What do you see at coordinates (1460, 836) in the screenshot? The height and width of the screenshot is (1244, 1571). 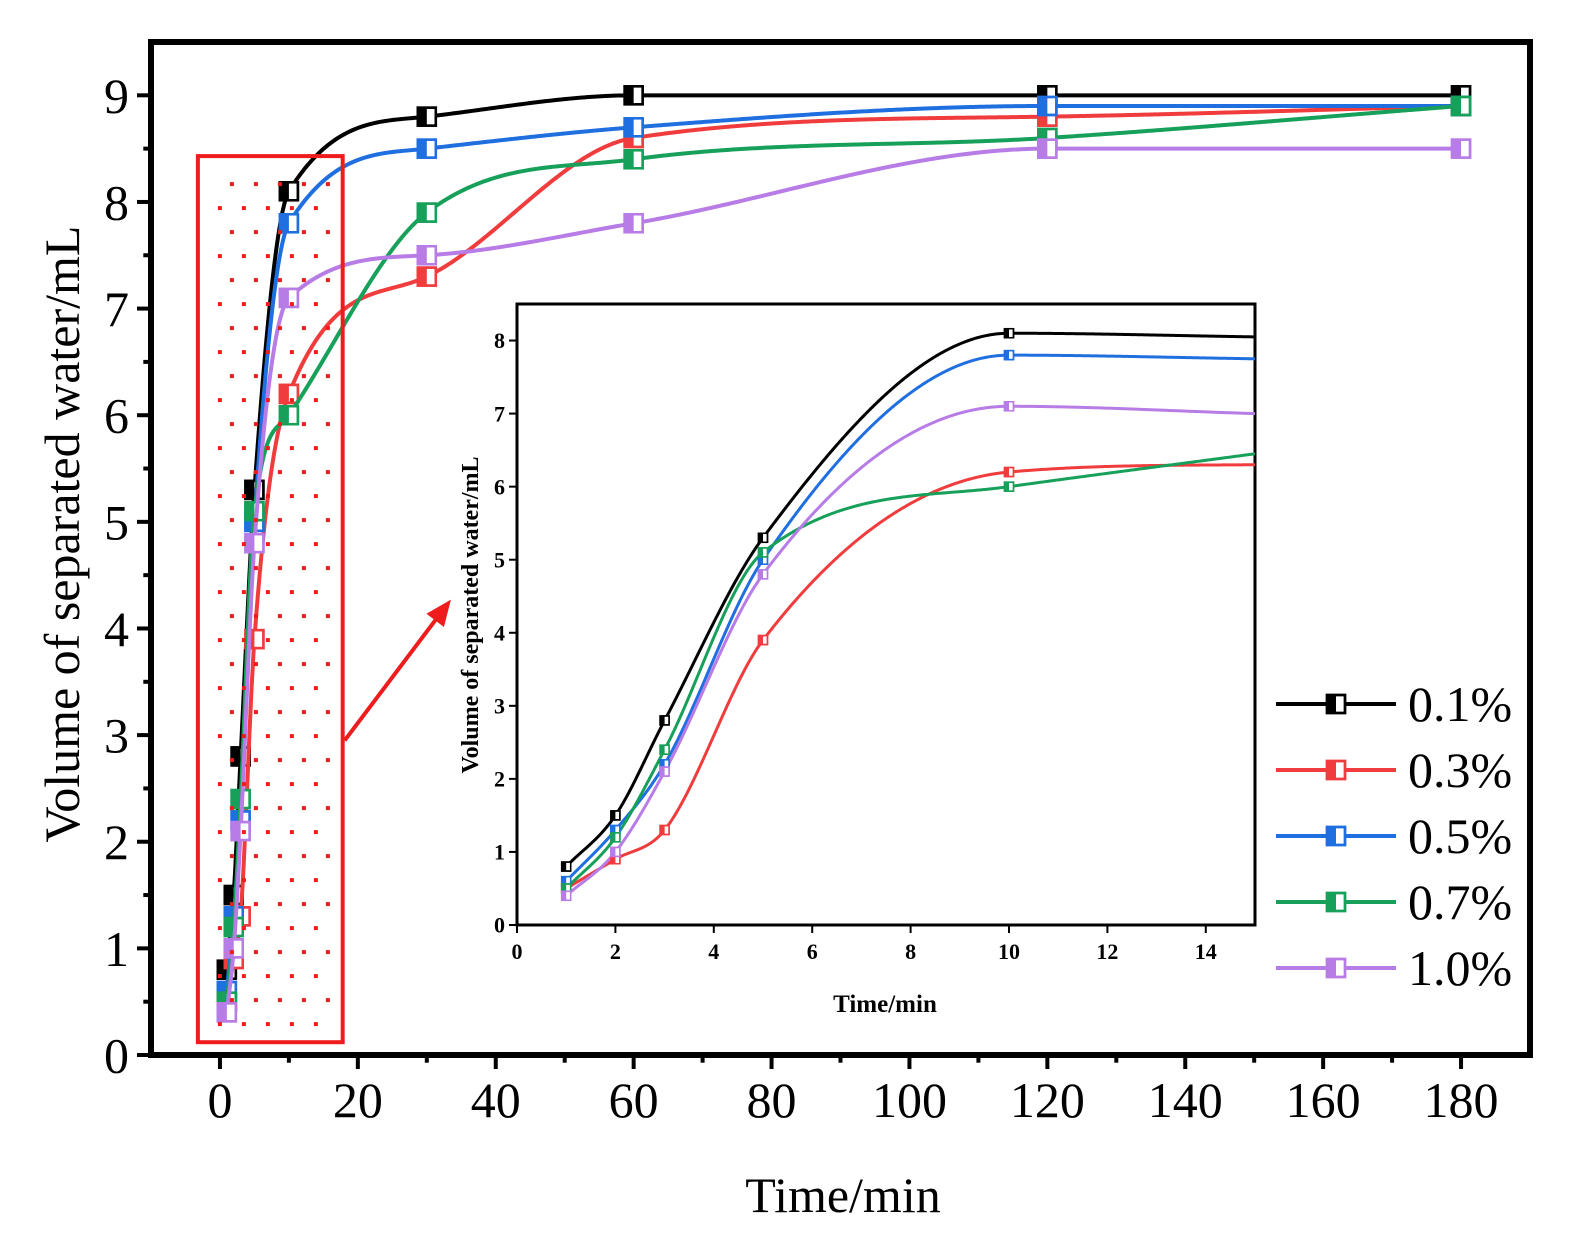 I see `legend-label: 0.5%` at bounding box center [1460, 836].